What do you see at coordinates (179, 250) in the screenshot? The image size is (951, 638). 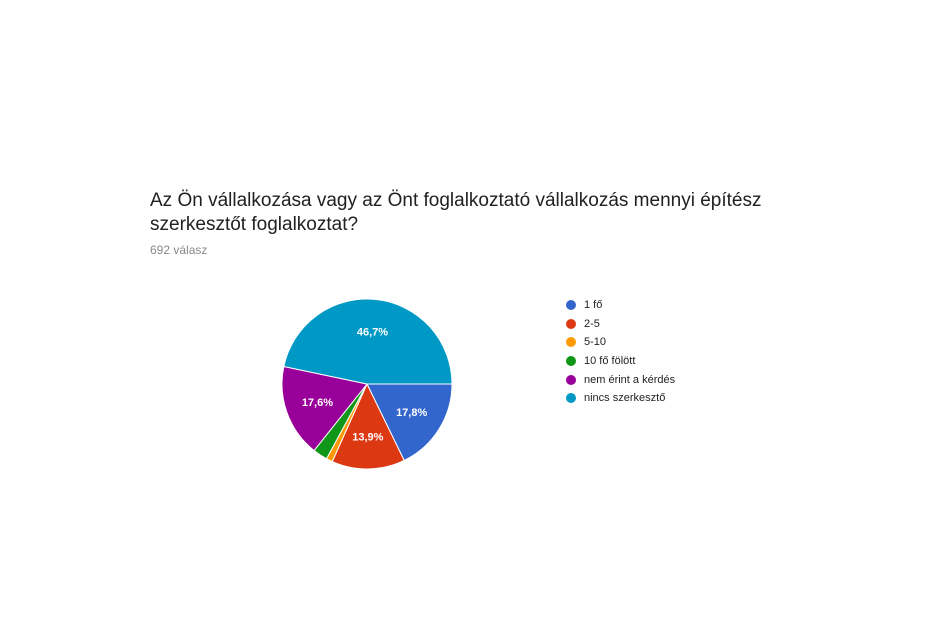 I see `response-count: 692 válasz` at bounding box center [179, 250].